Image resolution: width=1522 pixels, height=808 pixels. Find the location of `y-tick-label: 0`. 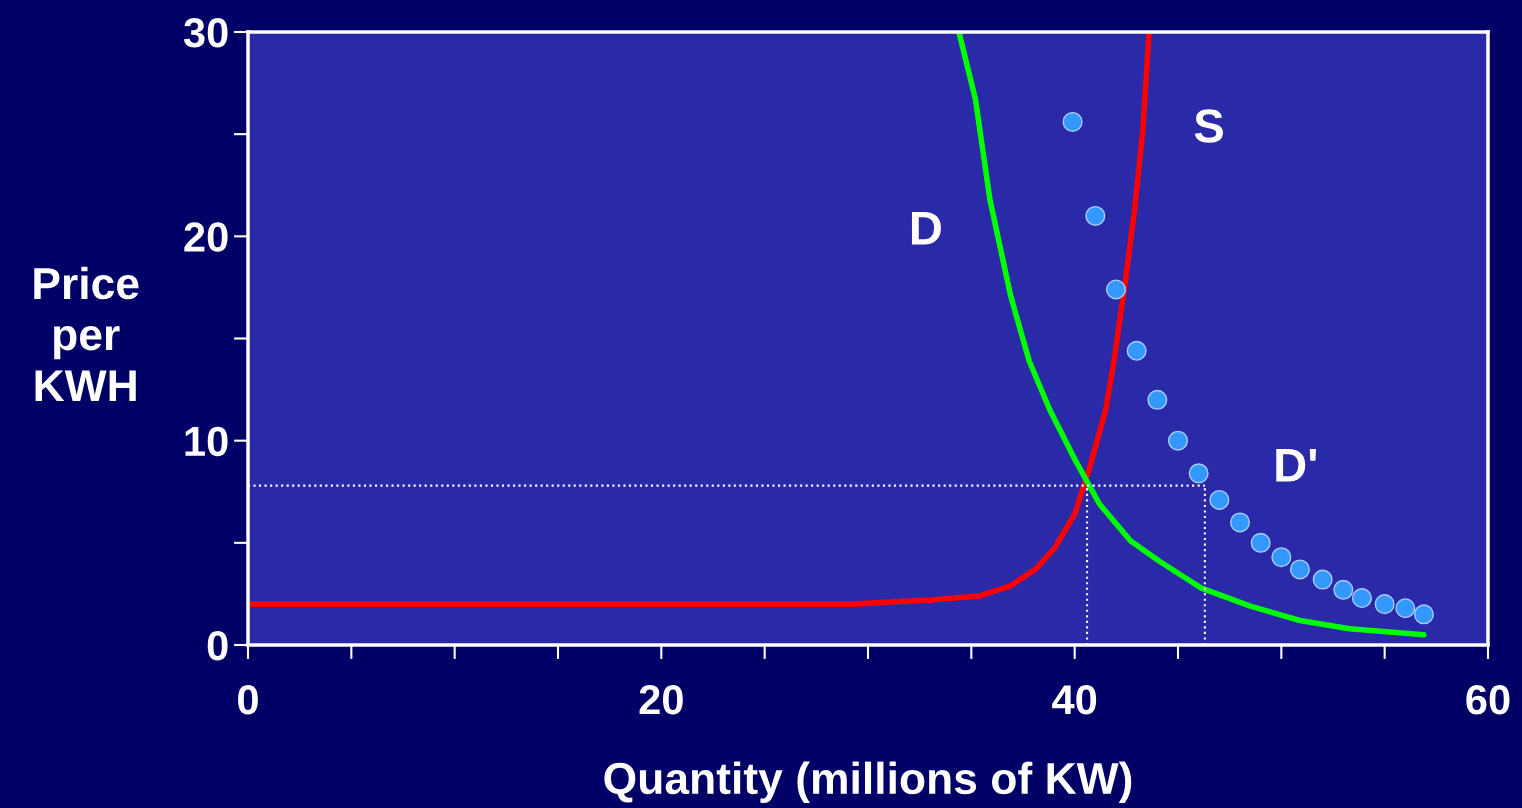

y-tick-label: 0 is located at coordinates (217, 646).